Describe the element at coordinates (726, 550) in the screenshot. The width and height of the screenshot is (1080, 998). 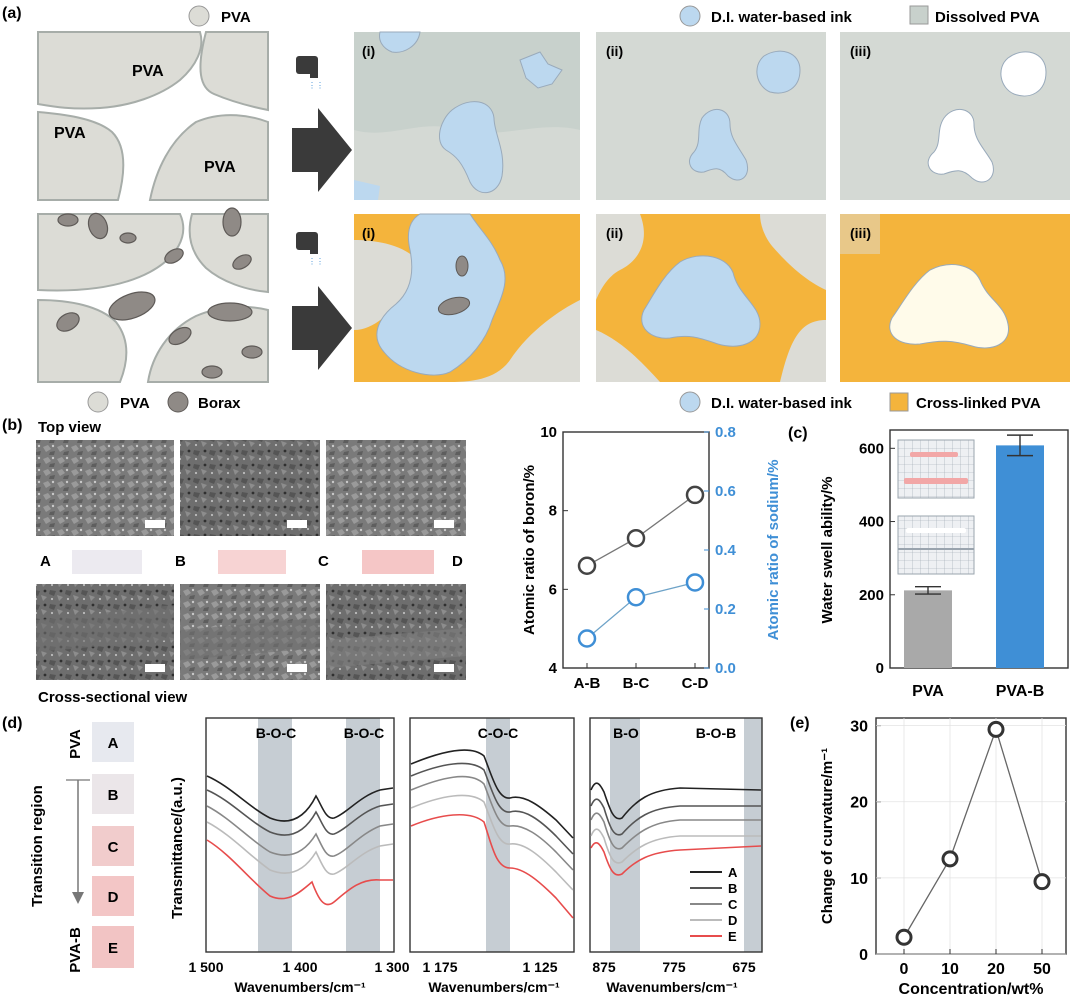
I see `y-tick-label-right: 0.4` at that location.